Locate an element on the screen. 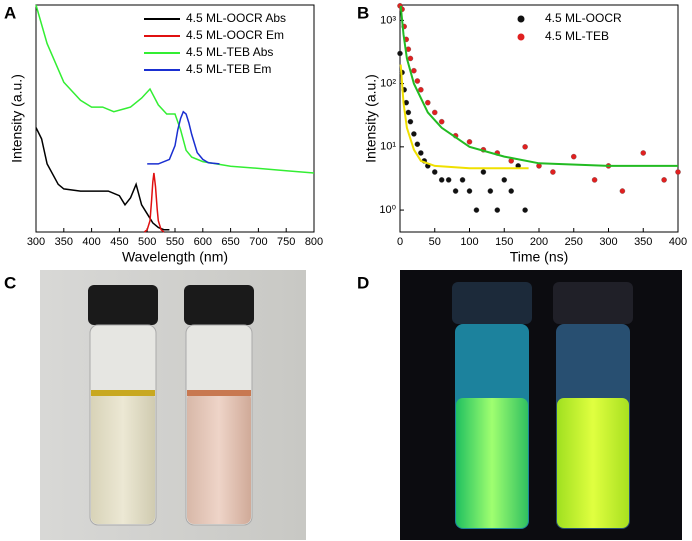 This screenshot has width=692, height=541. x-tick-label: 500 is located at coordinates (147, 242).